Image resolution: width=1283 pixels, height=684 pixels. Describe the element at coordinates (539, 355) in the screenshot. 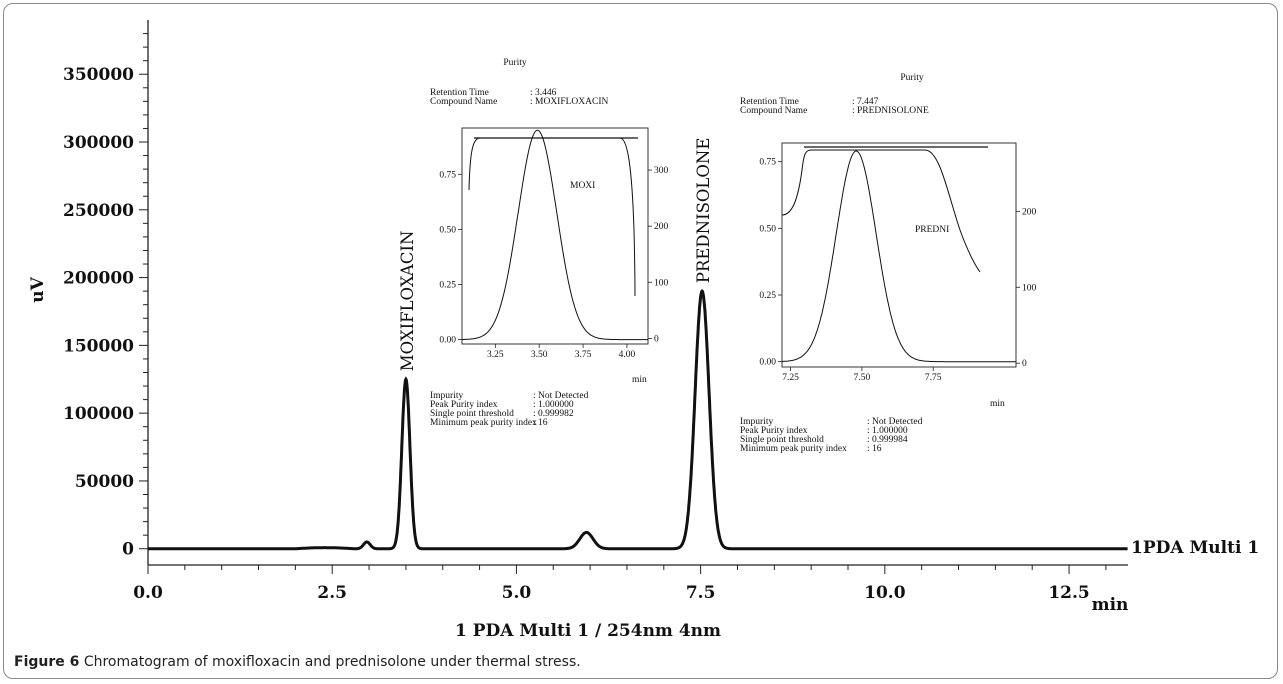

I see `inset-x-tick-label: 3.50` at that location.